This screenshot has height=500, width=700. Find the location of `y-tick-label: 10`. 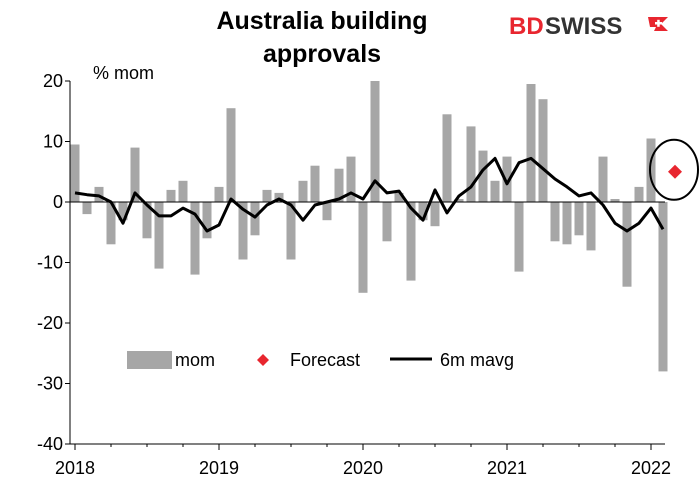

y-tick-label: 10 is located at coordinates (53, 142).